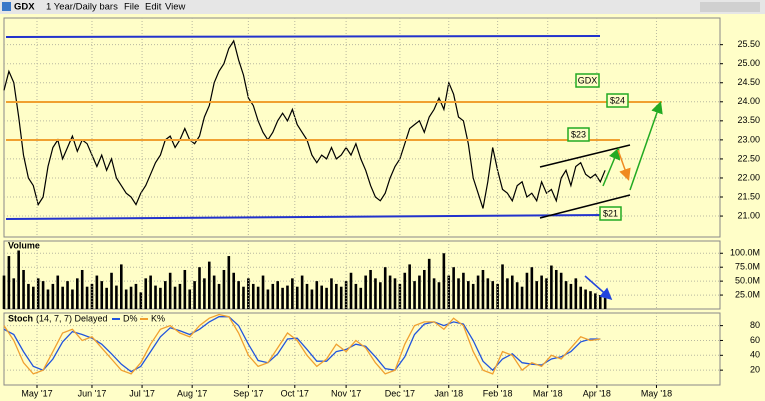 The image size is (765, 401). Describe the element at coordinates (597, 393) in the screenshot. I see `x-tick-label: Apr '18` at that location.